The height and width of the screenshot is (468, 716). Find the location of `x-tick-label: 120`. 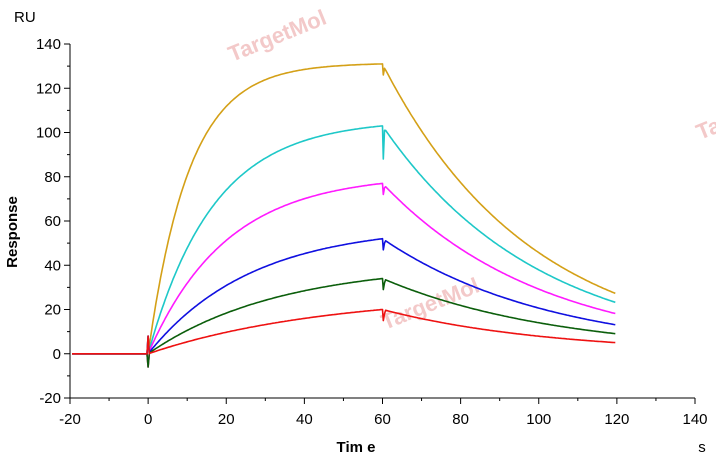

x-tick-label: 120 is located at coordinates (616, 419).